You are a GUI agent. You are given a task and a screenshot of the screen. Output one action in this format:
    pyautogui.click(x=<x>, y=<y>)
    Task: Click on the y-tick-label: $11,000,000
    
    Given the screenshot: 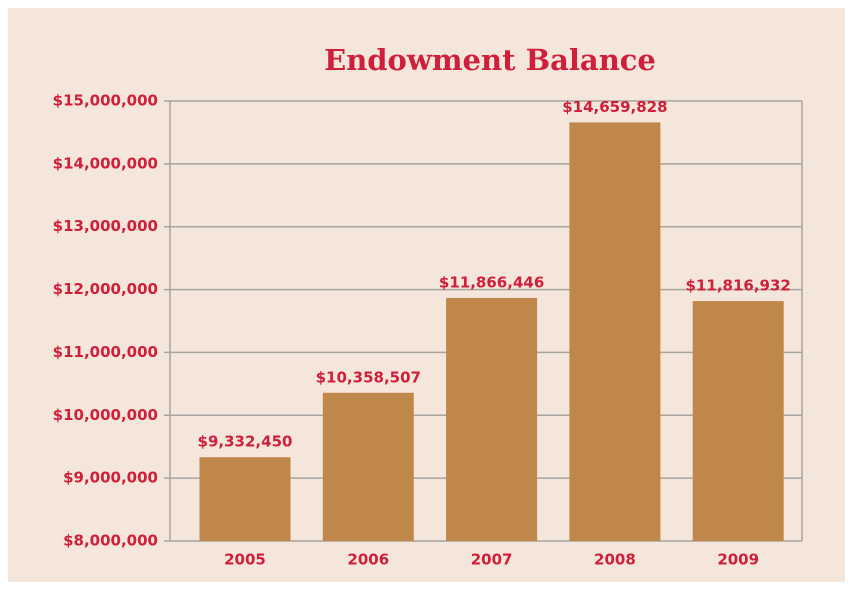 What is the action you would take?
    pyautogui.click(x=105, y=352)
    